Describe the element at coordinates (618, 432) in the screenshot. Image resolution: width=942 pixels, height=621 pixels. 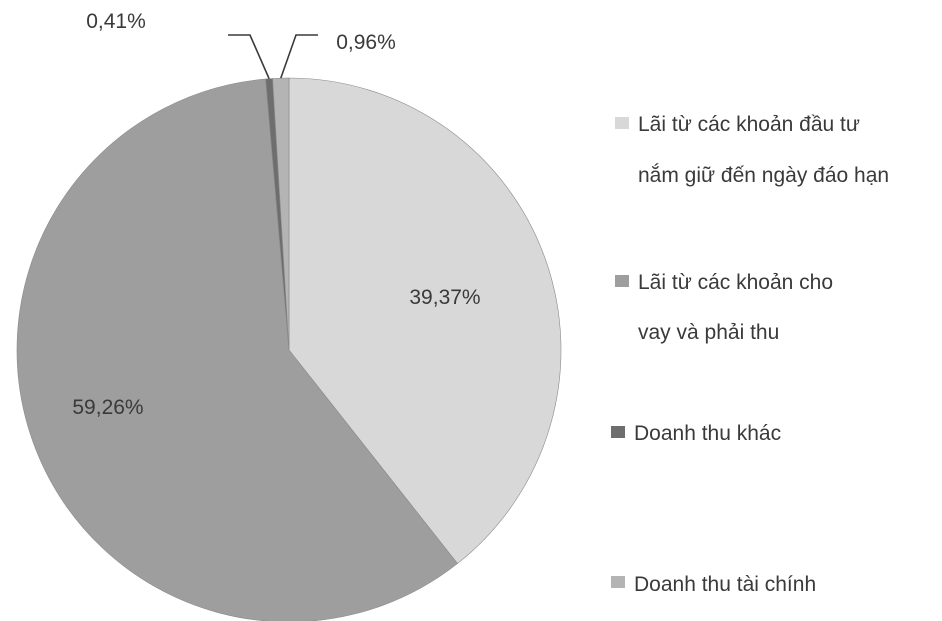
I see `legend-swatch-other-revenue` at that location.